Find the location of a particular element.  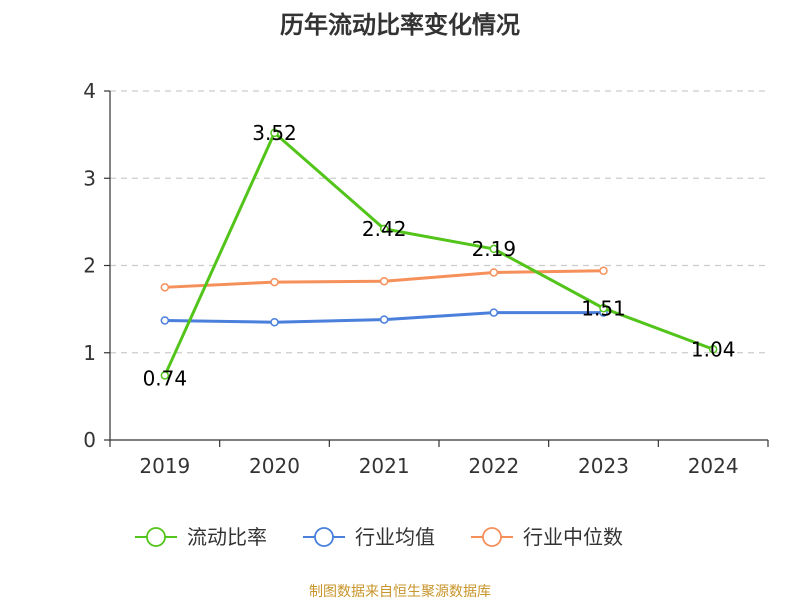

legend-label-2: 行业中位数 is located at coordinates (573, 537).